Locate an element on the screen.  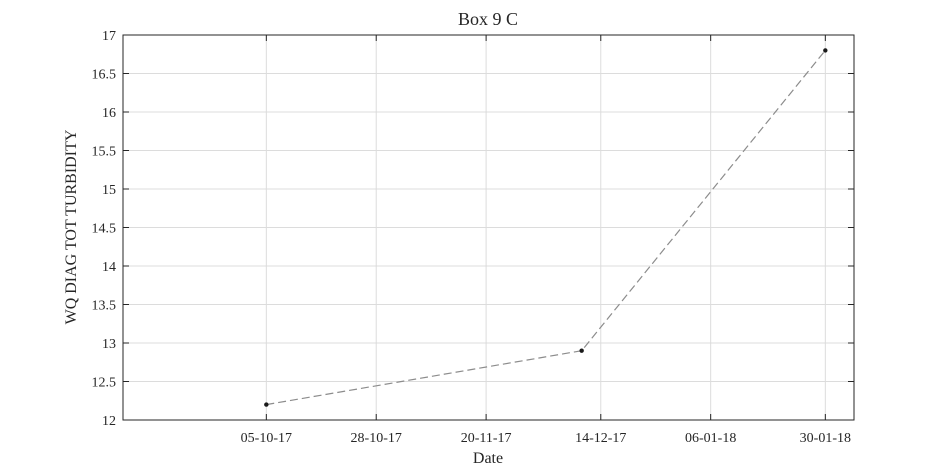
y-tick-label: 13 is located at coordinates (109, 344).